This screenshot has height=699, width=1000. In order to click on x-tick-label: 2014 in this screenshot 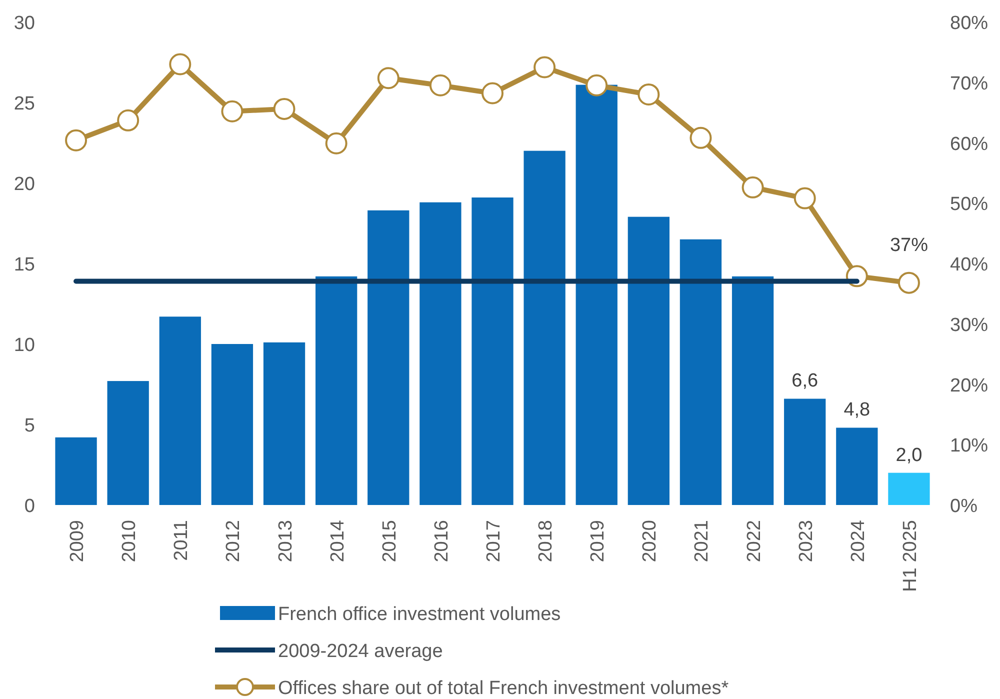, I will do `click(337, 541)`.